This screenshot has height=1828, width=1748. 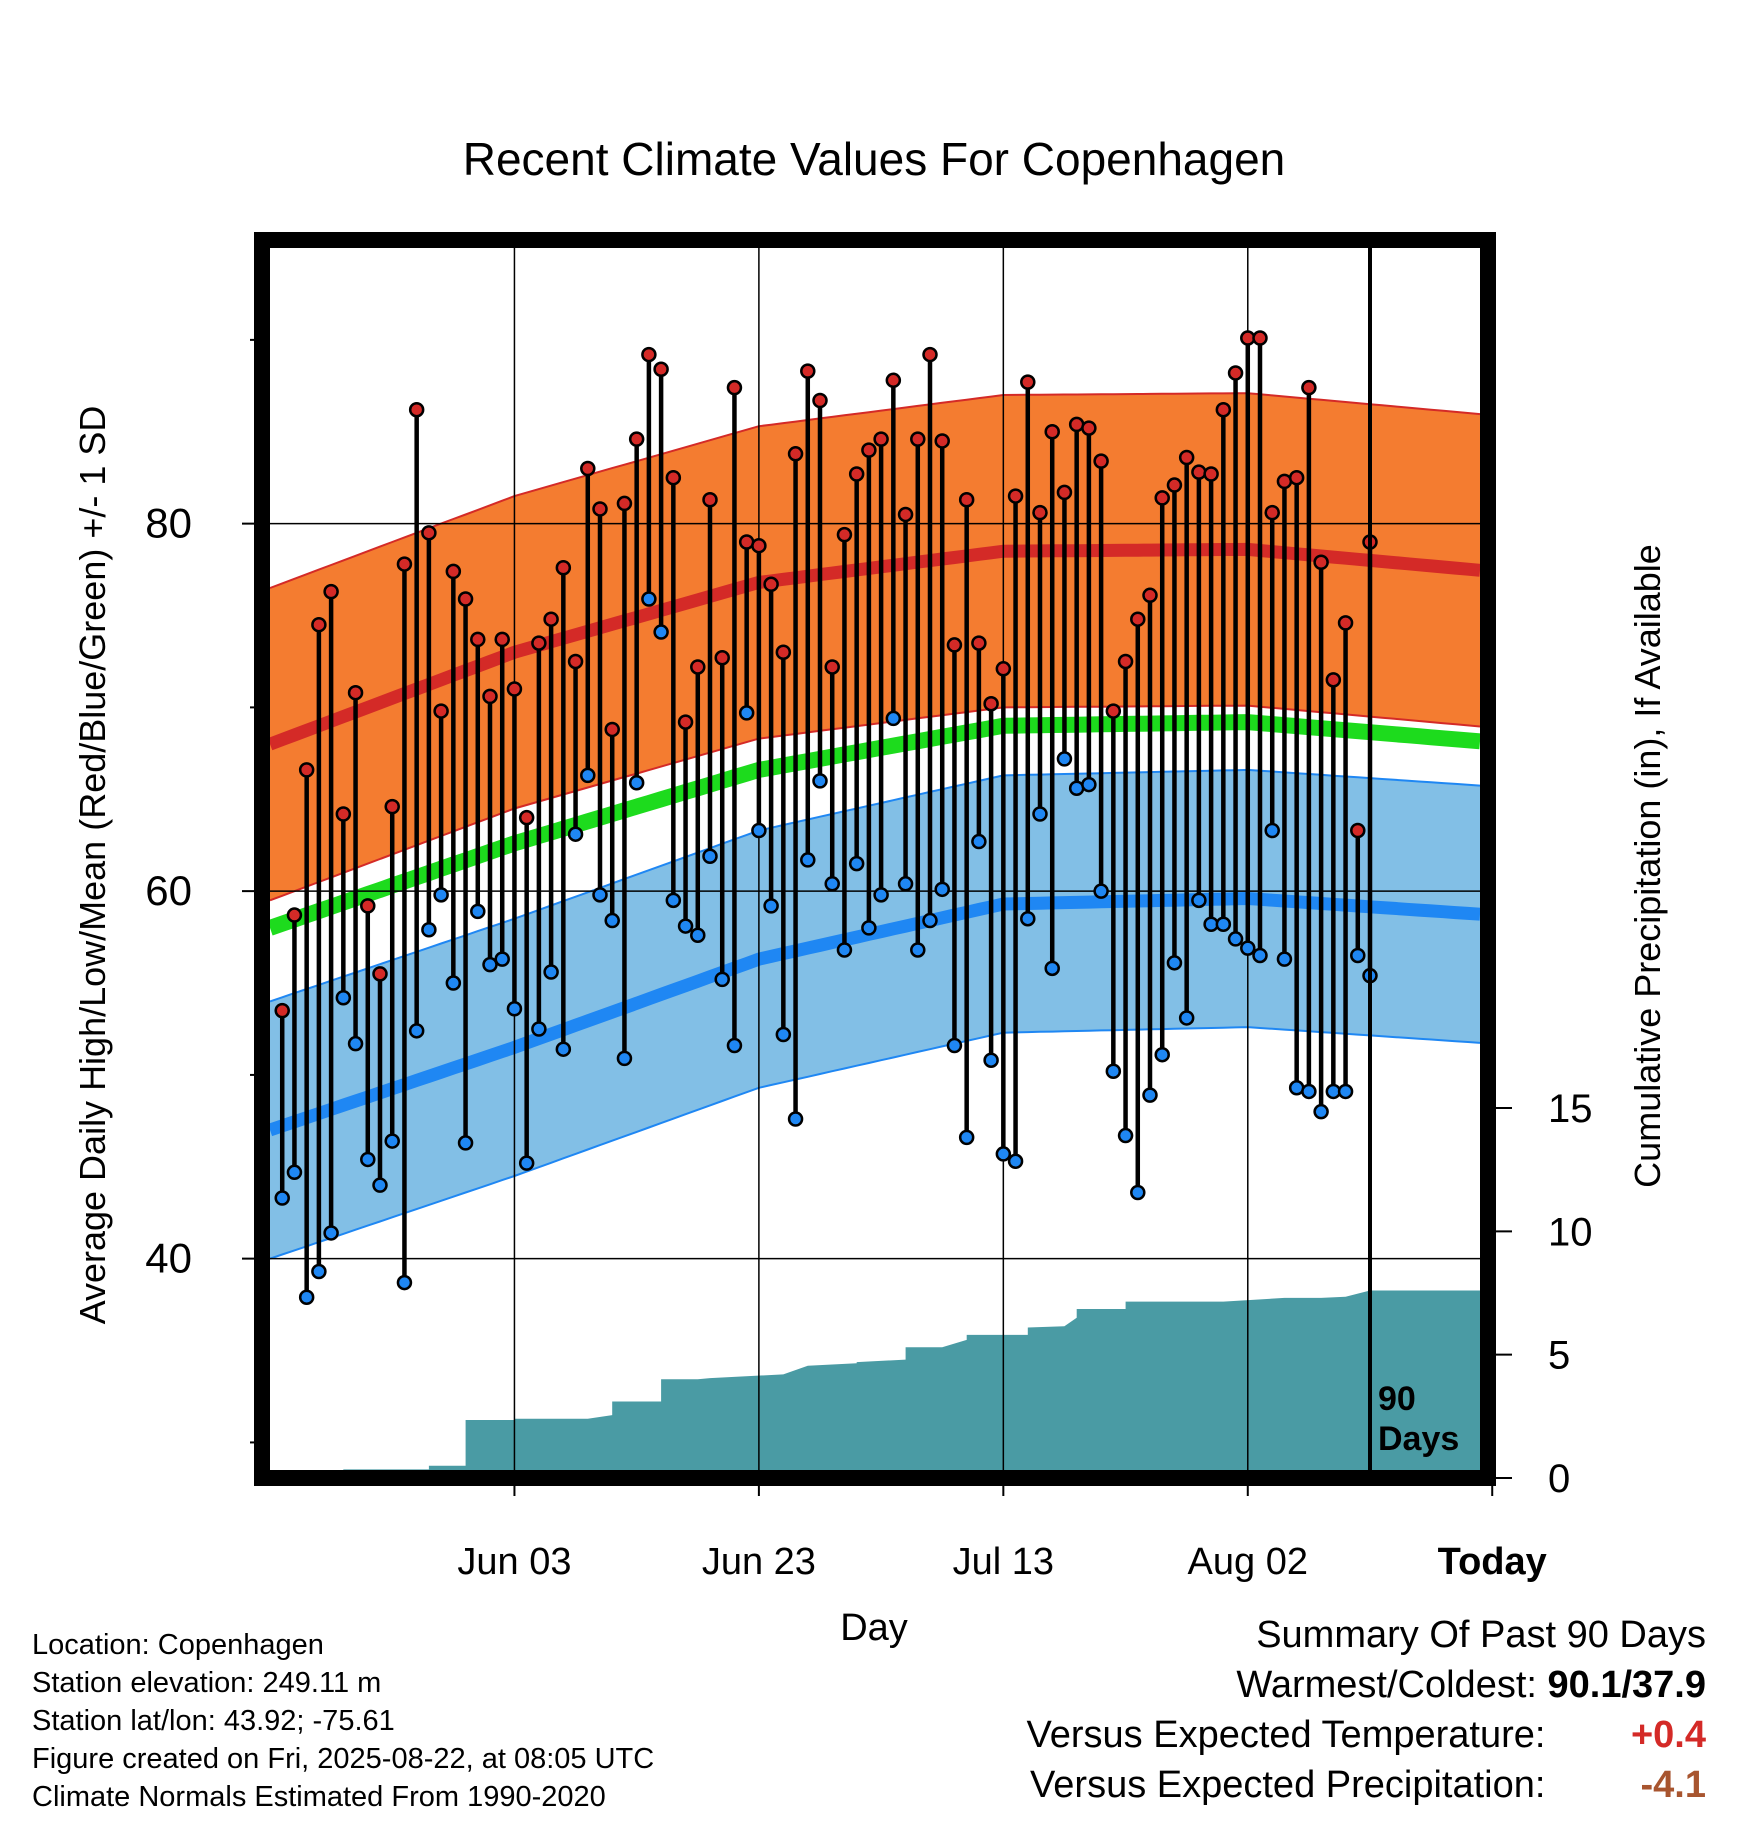 What do you see at coordinates (874, 1628) in the screenshot?
I see `x-axis-label: Day` at bounding box center [874, 1628].